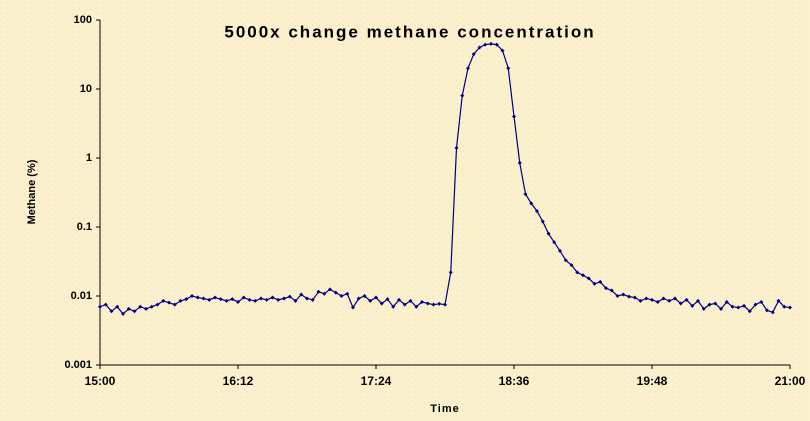 The image size is (810, 421). What do you see at coordinates (84, 227) in the screenshot?
I see `y-tick-label: 0.1` at bounding box center [84, 227].